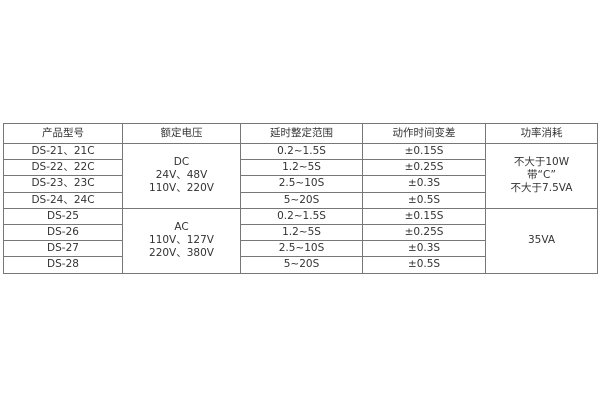 The width and height of the screenshot is (600, 400). I want to click on header-delay-range: 延时整定范围, so click(301, 133).